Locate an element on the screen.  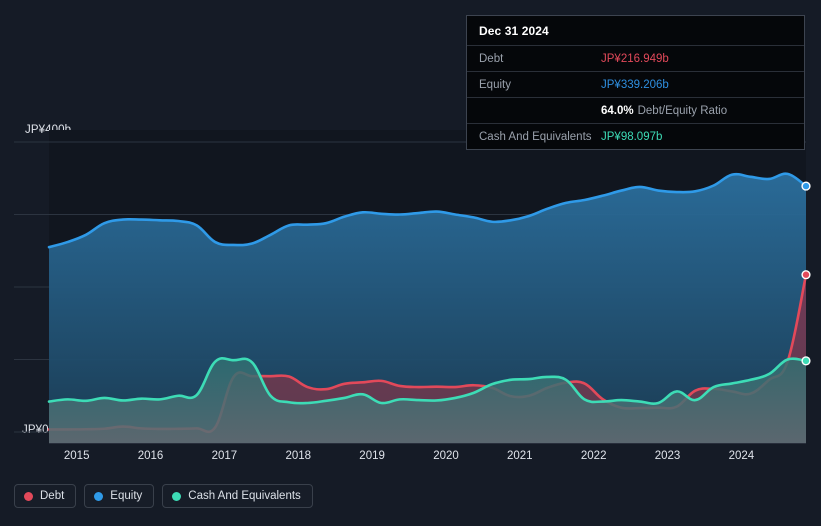
x-axis-tick-2018: 2018 is located at coordinates (298, 456).